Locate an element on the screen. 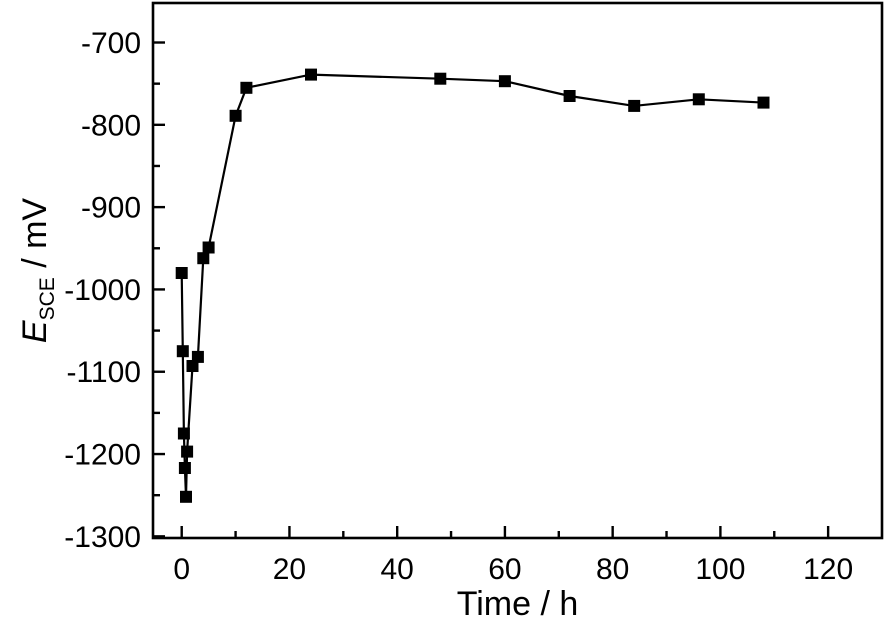 The width and height of the screenshot is (886, 623). y-tick-label: -1300 is located at coordinates (102, 537).